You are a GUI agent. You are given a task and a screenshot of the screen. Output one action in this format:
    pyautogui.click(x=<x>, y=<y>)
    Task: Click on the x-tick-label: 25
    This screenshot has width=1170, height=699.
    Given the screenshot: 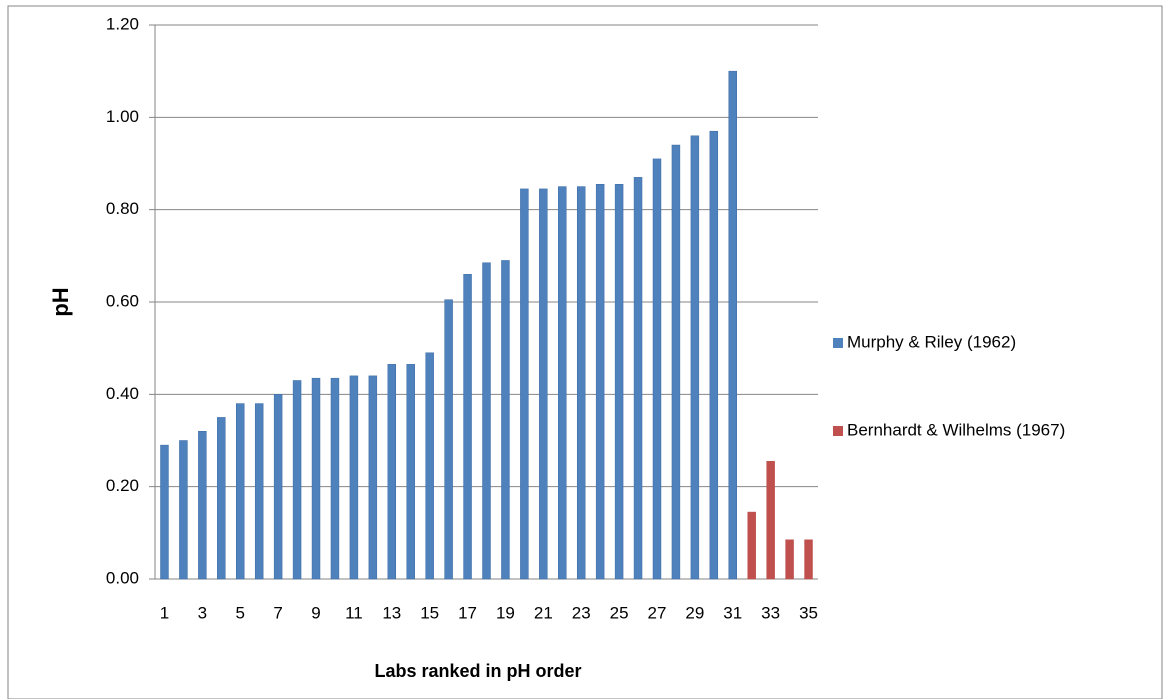 What is the action you would take?
    pyautogui.click(x=619, y=612)
    